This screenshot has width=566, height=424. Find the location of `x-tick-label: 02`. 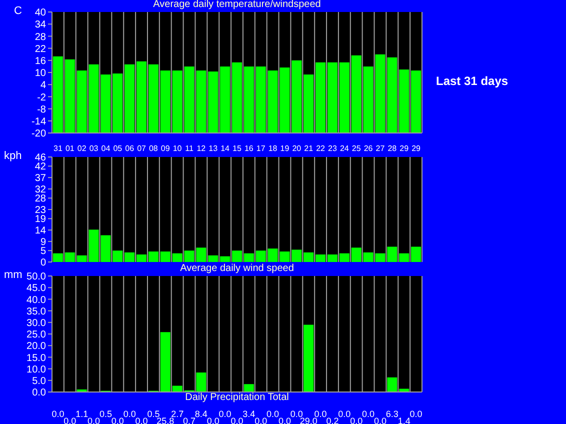

x-tick-label: 02 is located at coordinates (82, 148).